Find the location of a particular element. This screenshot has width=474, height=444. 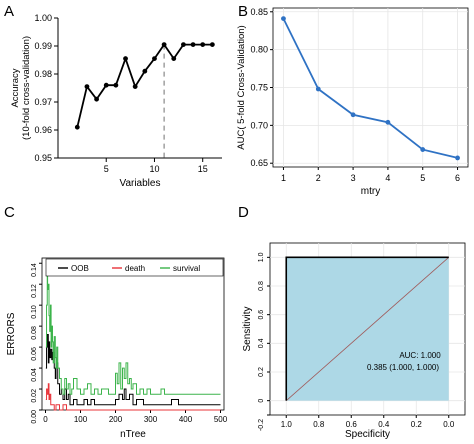

panel-c-y-tick-label: 0.10 is located at coordinates (34, 312).